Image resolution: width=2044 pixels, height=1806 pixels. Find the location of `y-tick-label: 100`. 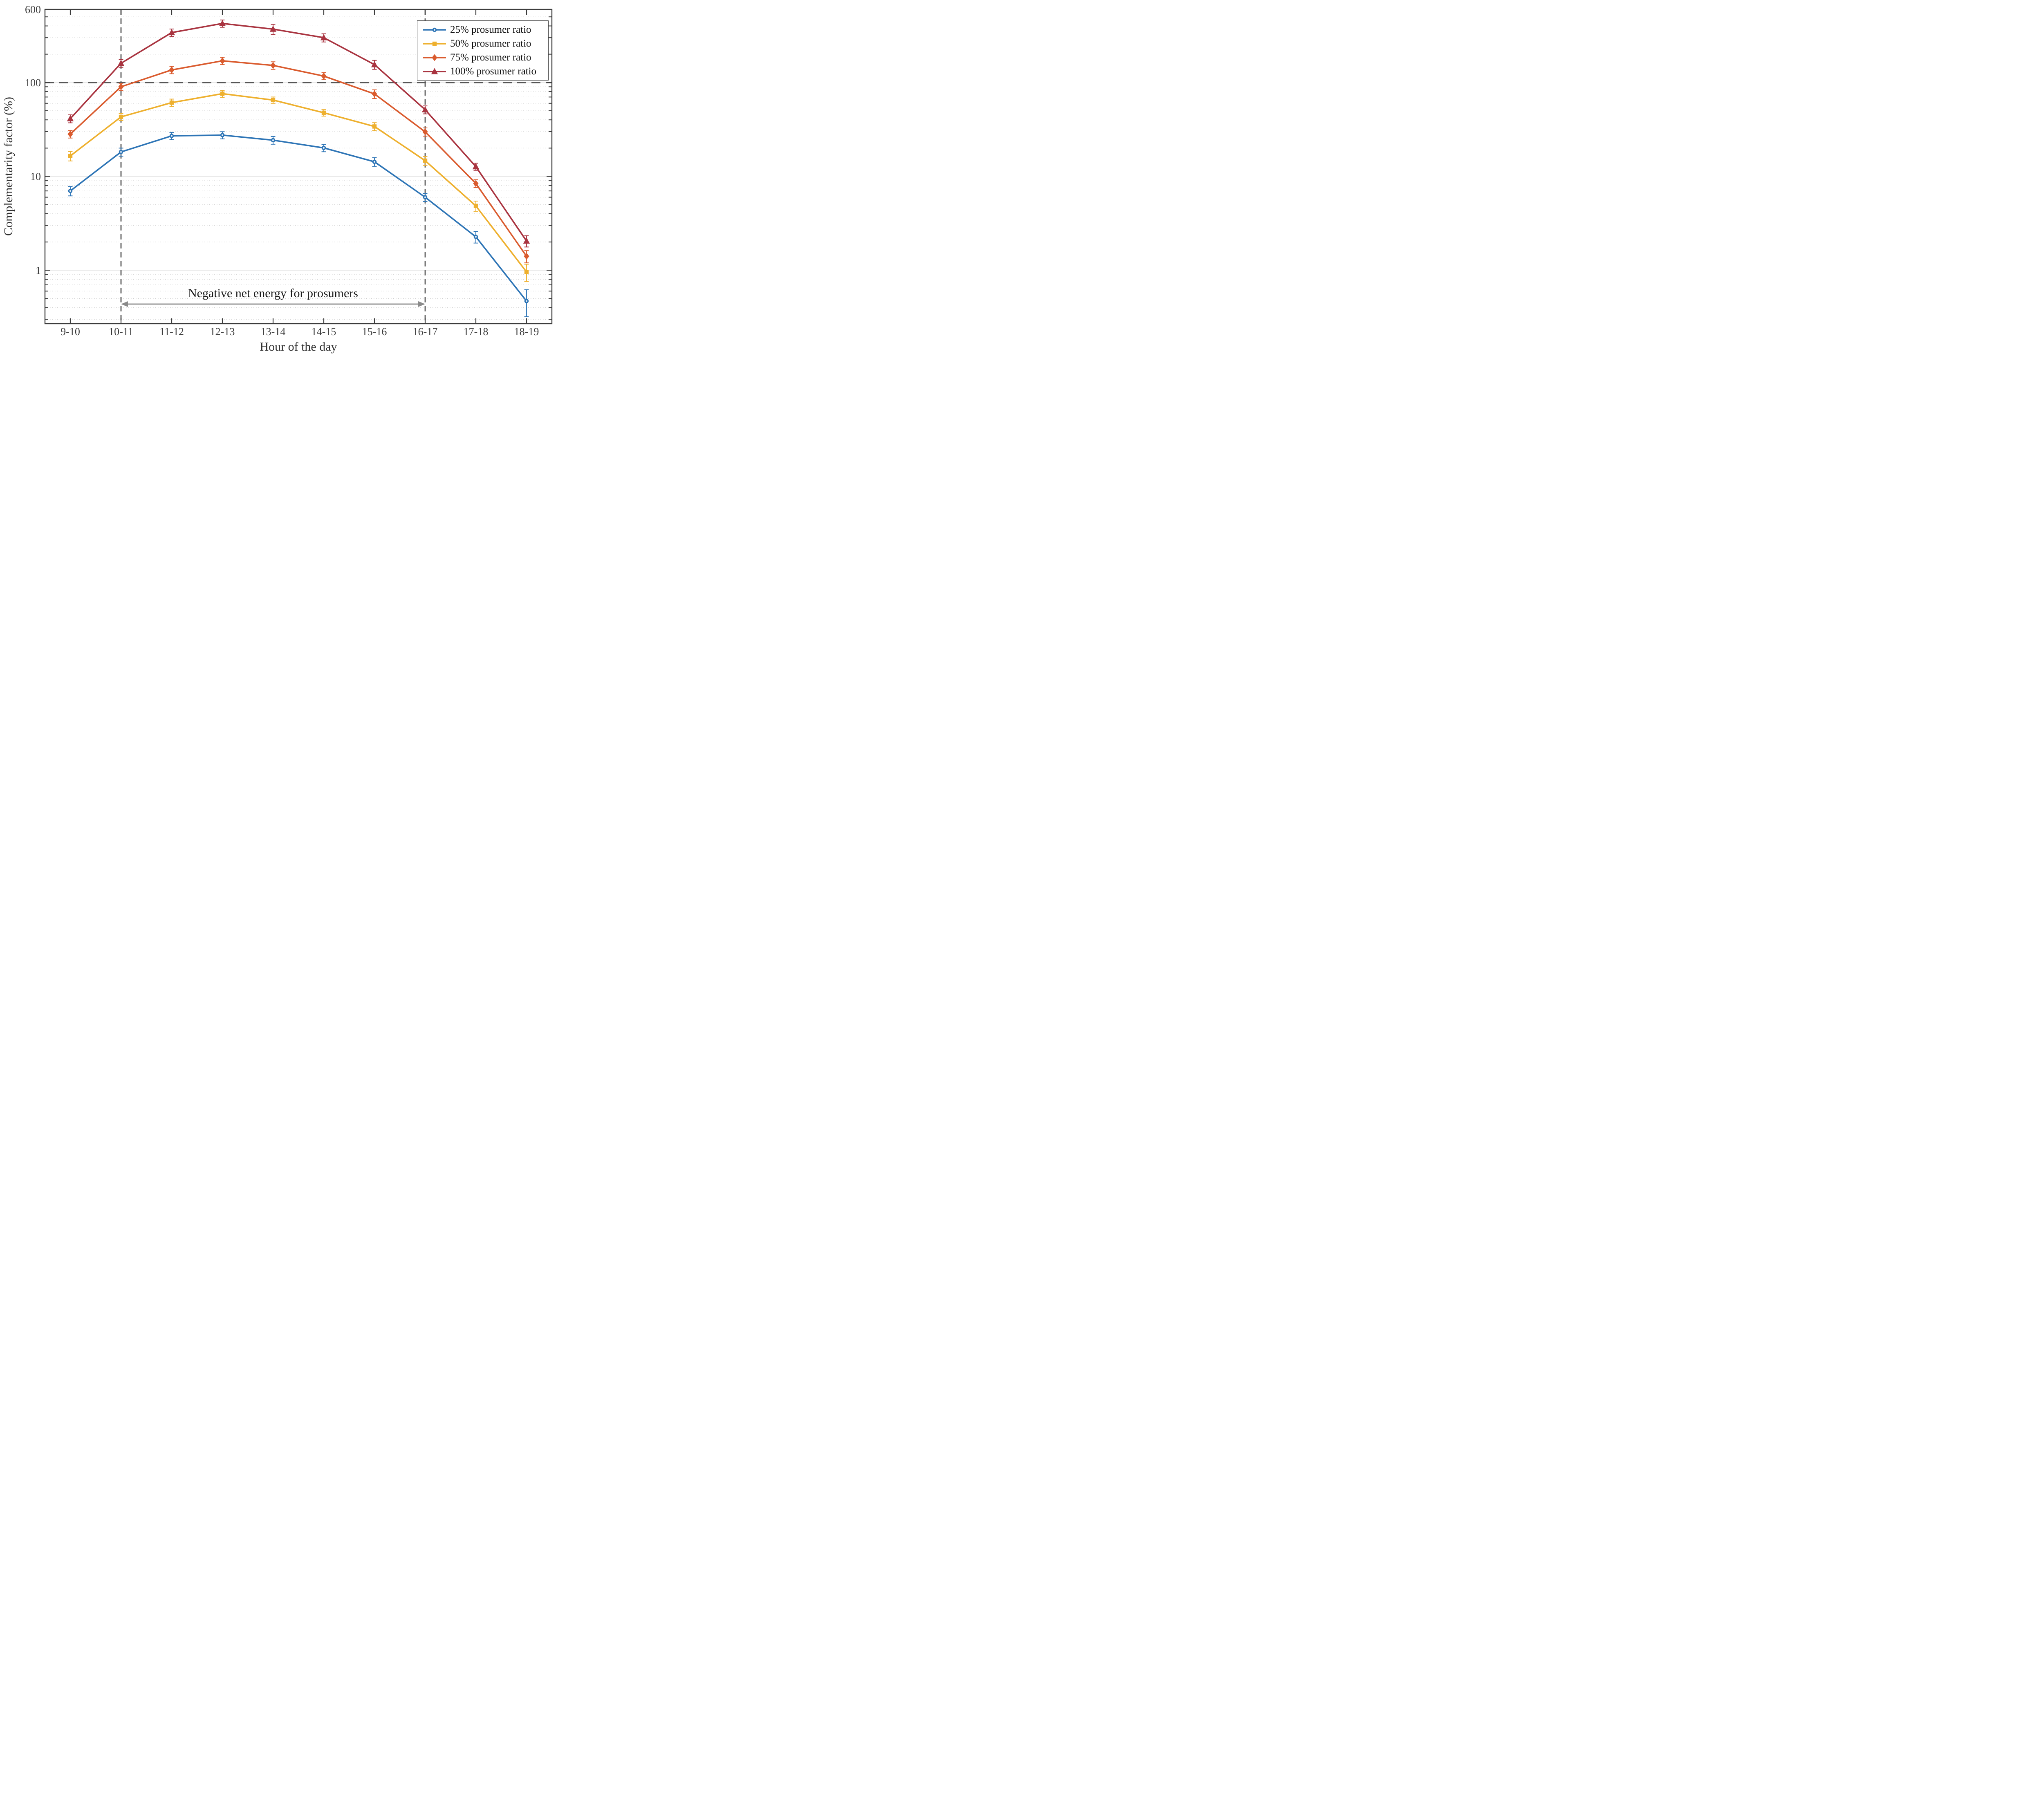

y-tick-label: 100 is located at coordinates (33, 83).